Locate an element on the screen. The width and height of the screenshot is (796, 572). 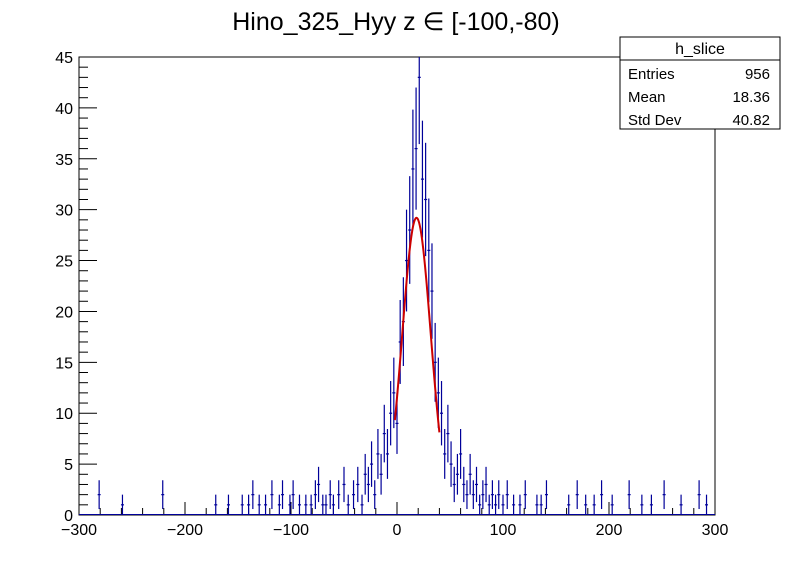
y-tick-label: 25 is located at coordinates (64, 262).